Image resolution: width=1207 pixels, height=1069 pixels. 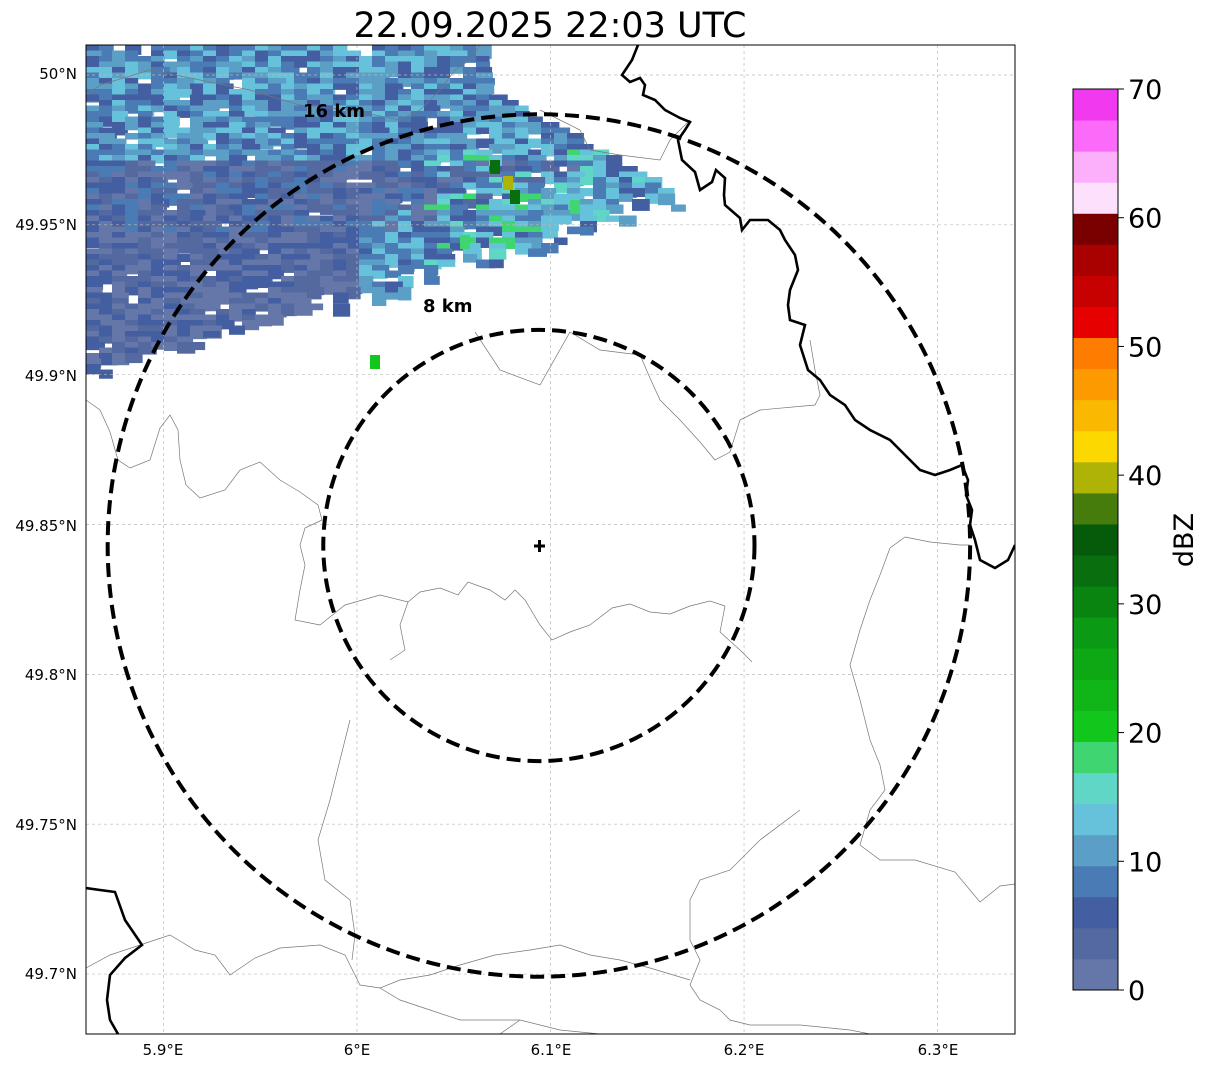 I want to click on x-tick-label: 6°E, so click(x=357, y=1050).